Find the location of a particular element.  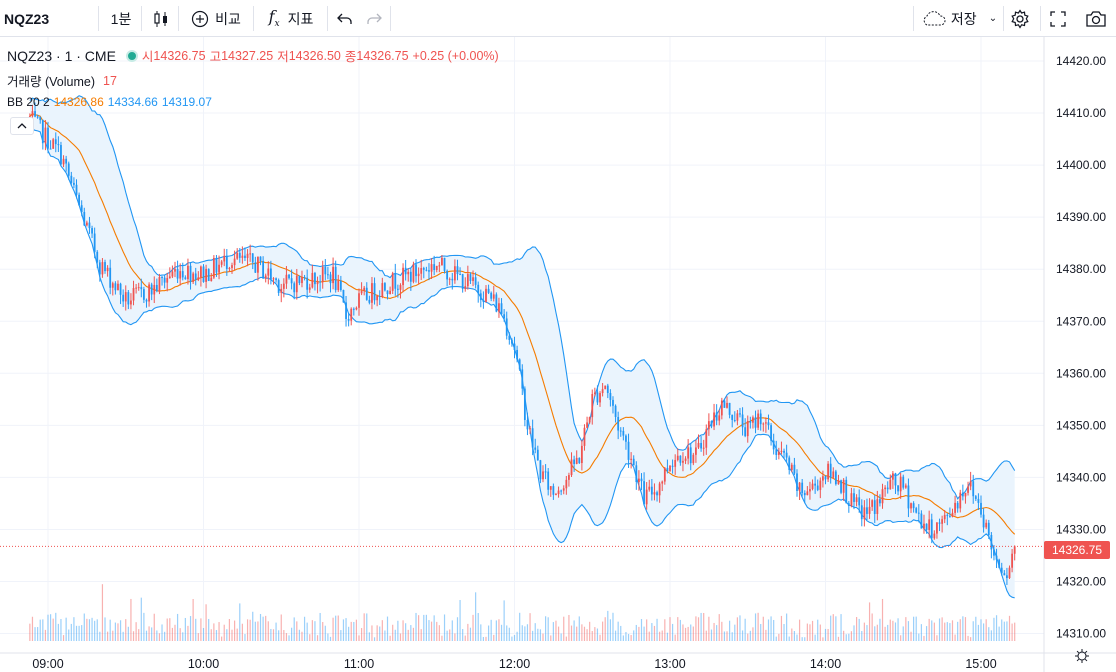

interval-button: 1분 is located at coordinates (121, 18).